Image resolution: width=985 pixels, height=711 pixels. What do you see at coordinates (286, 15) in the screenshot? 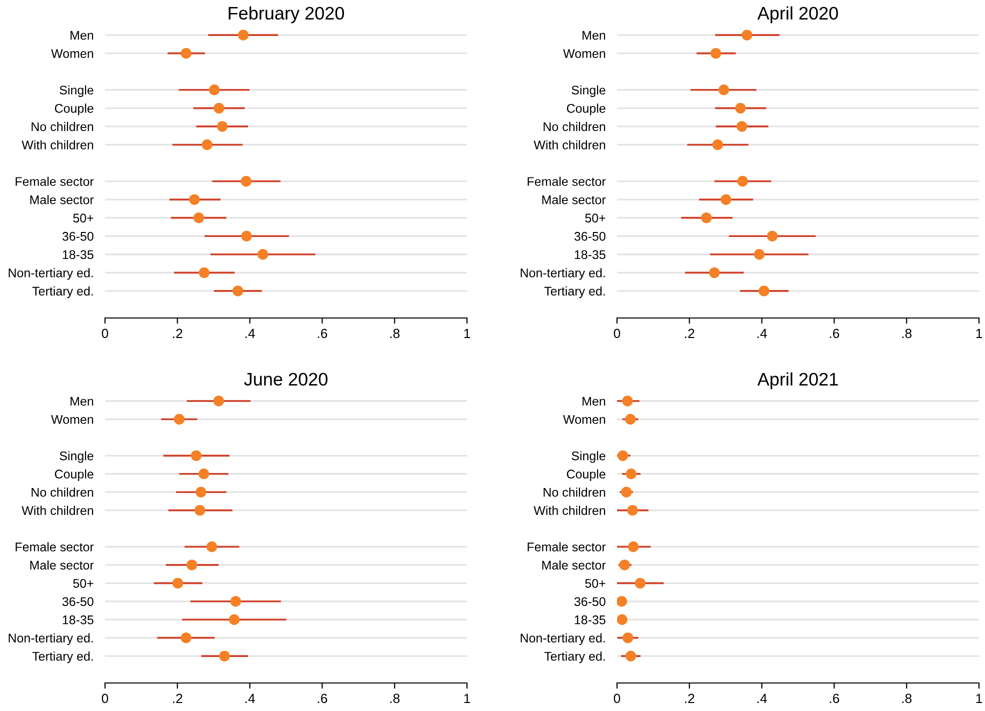
I see `chart-title: February 2020` at bounding box center [286, 15].